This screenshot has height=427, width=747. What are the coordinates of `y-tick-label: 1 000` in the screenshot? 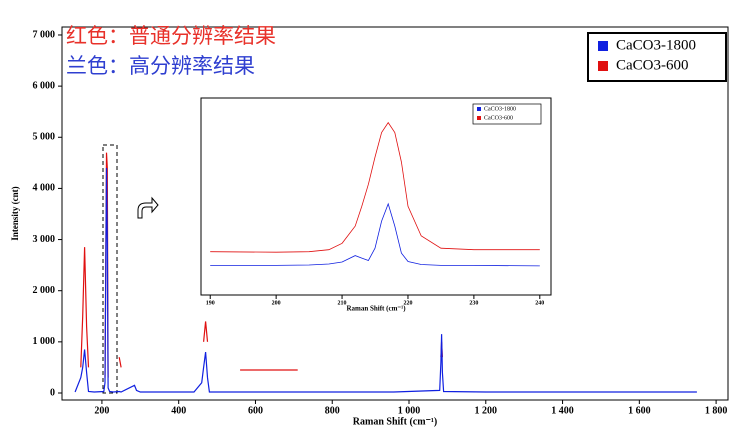 It's located at (44, 341).